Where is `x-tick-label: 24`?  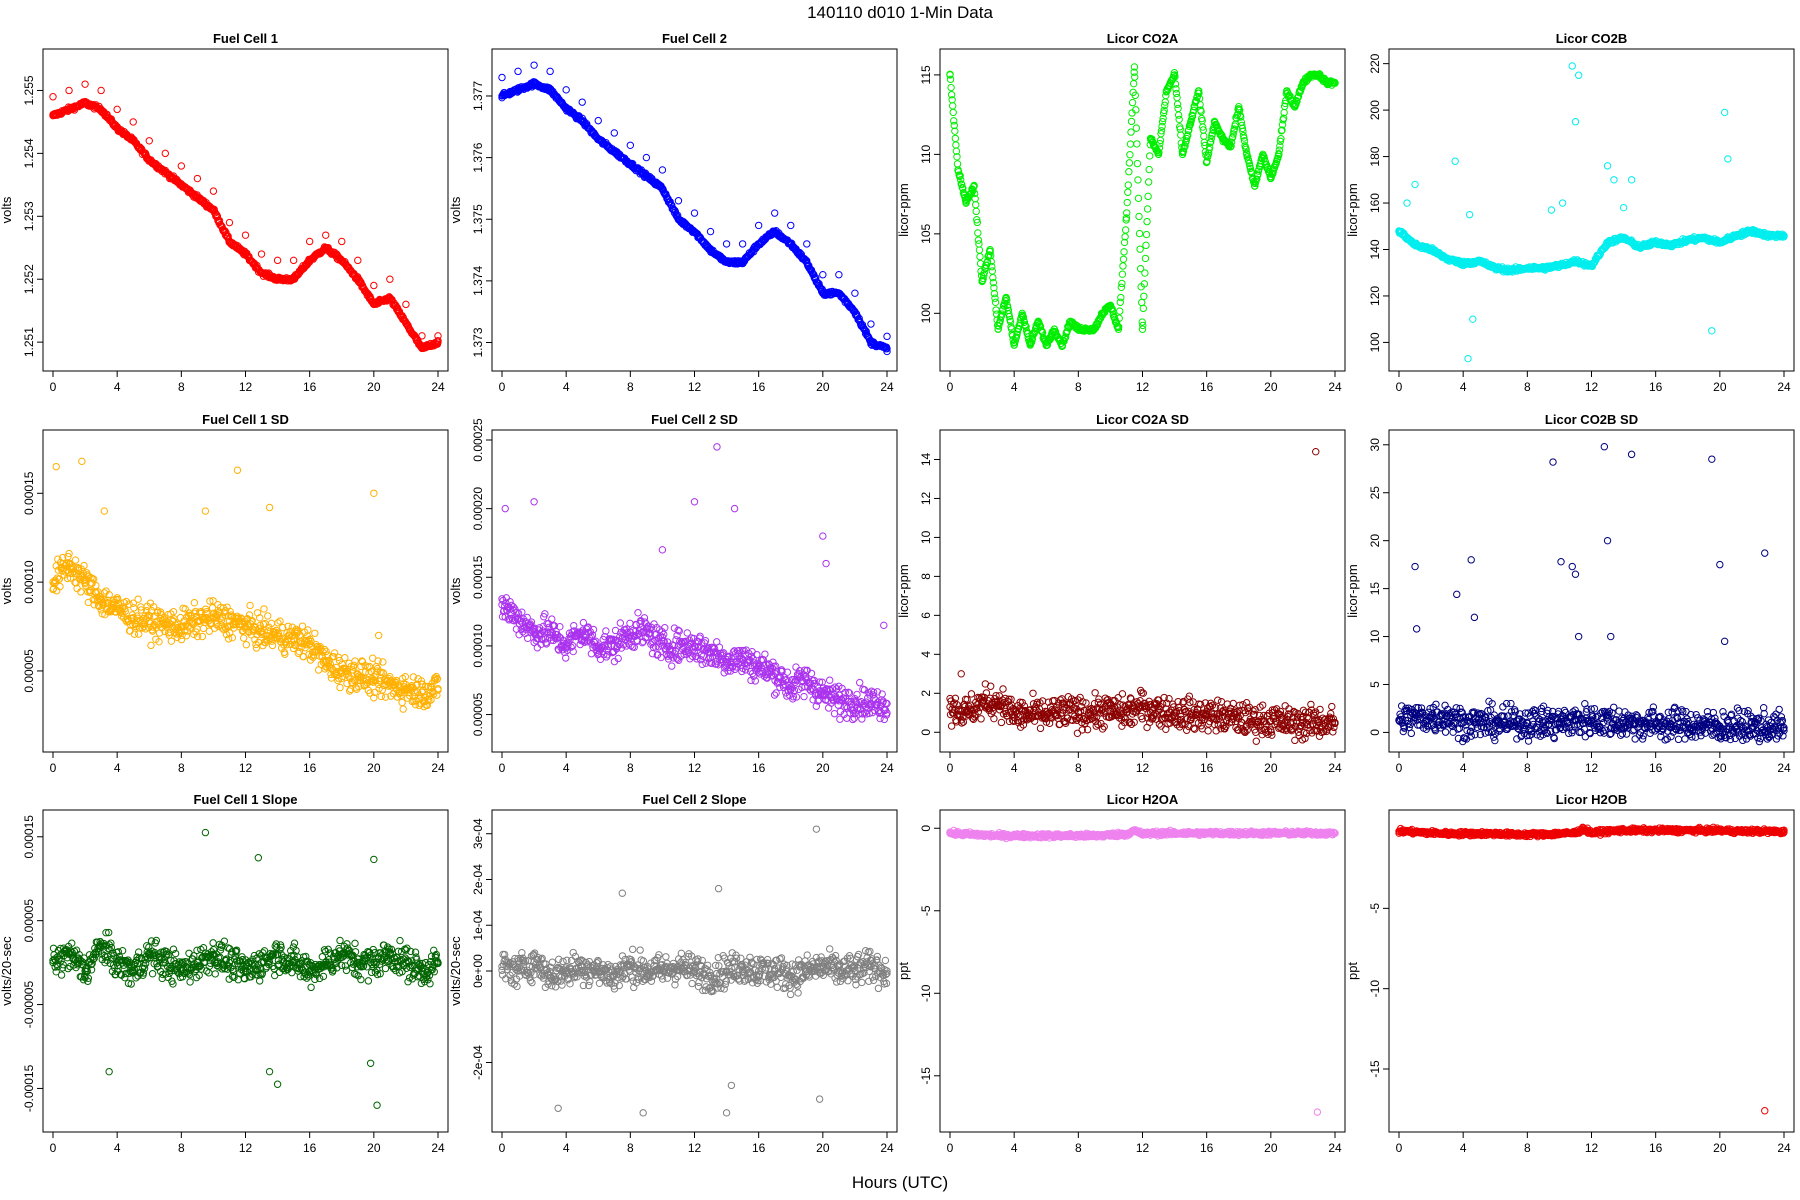
x-tick-label: 24 is located at coordinates (438, 768).